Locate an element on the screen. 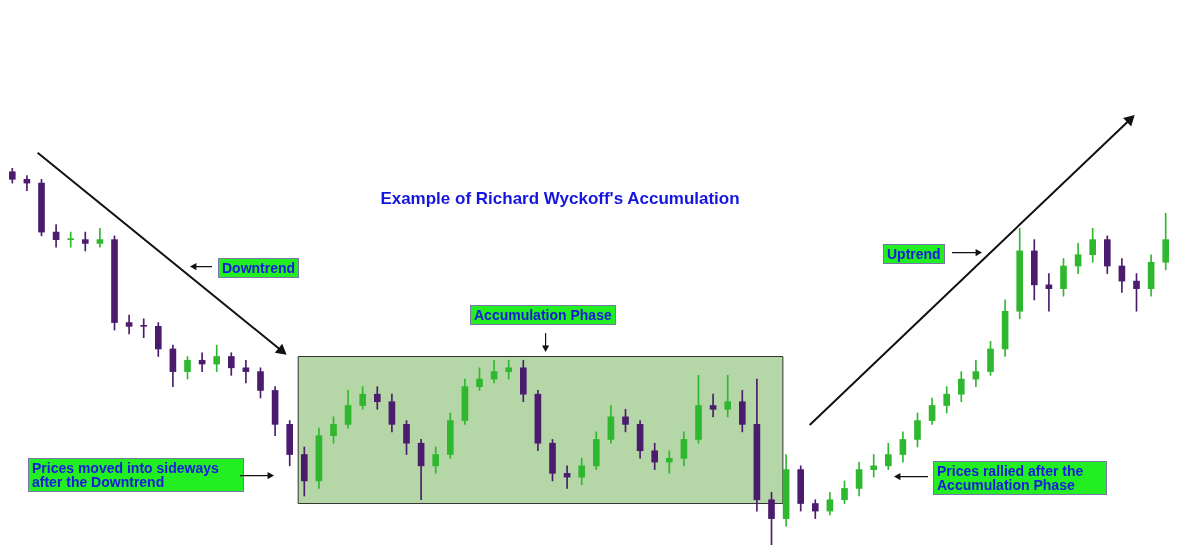  annotation: Prices moved into sideways after the Downtrend is located at coordinates (136, 475).